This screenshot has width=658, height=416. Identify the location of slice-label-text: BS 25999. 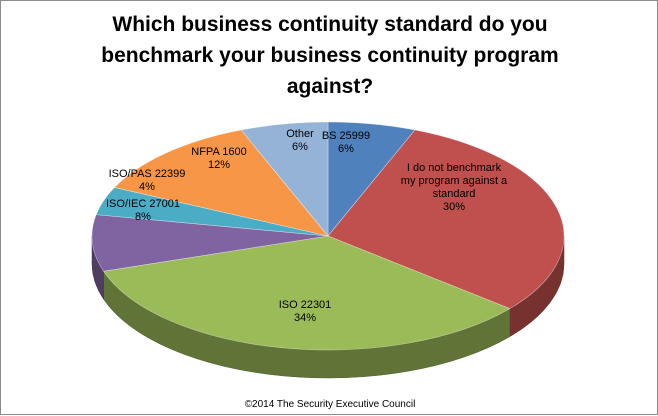
(346, 136).